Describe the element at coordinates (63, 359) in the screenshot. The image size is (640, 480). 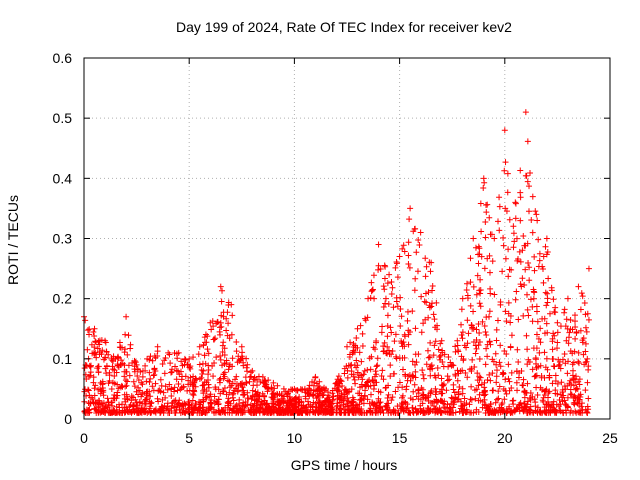
I see `y-tick-label: 0.1` at that location.